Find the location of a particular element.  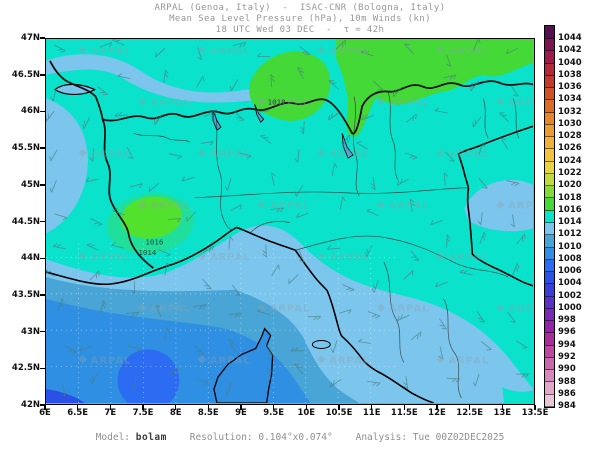

lon-label: 7E is located at coordinates (110, 413).